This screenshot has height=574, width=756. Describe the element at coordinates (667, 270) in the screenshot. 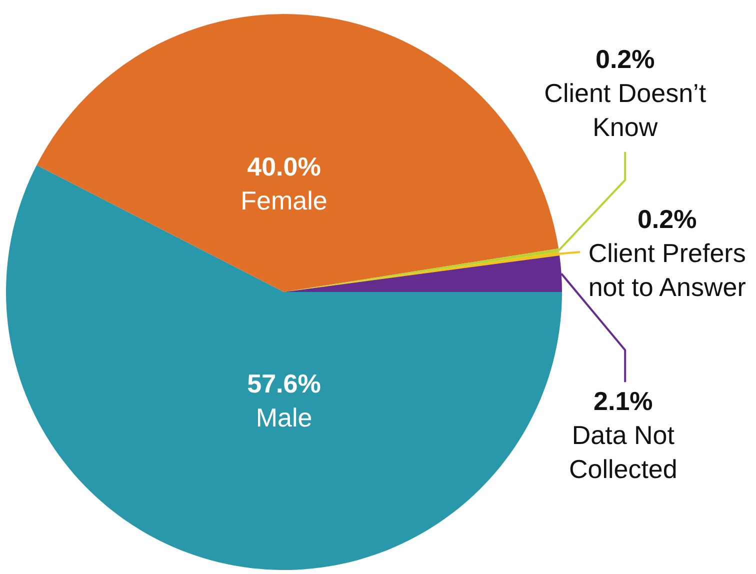

I see `slice-label: Client Prefers not to Answer` at that location.